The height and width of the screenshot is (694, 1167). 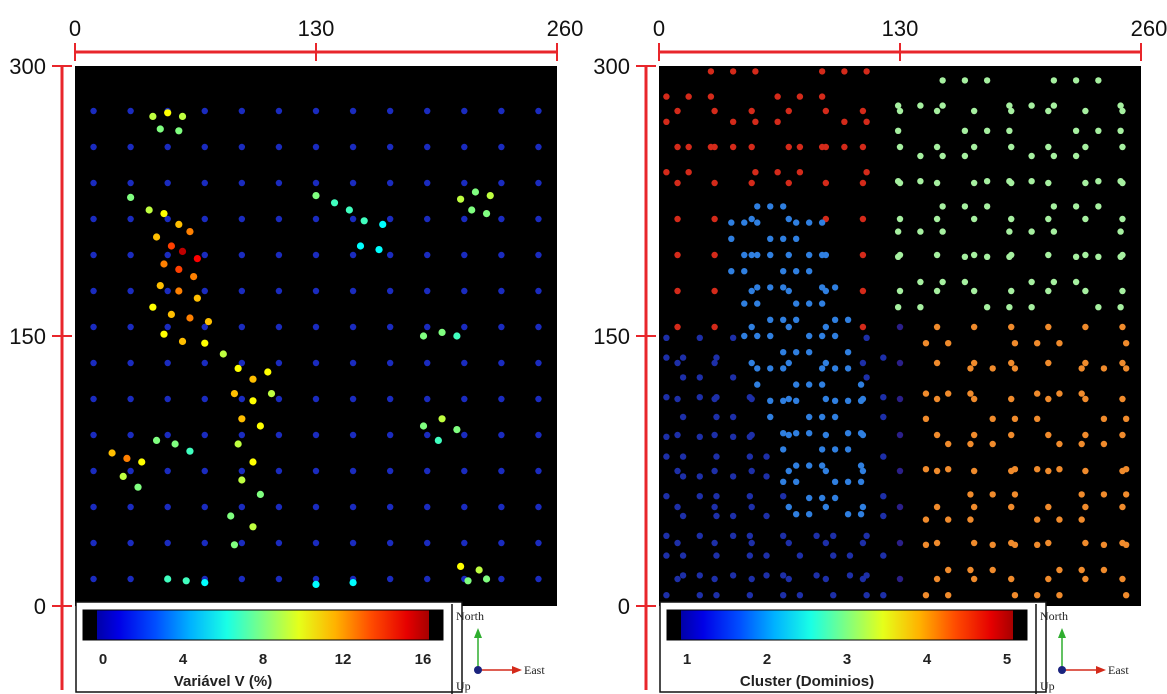 I want to click on y-tick-label: 0, so click(x=624, y=606).